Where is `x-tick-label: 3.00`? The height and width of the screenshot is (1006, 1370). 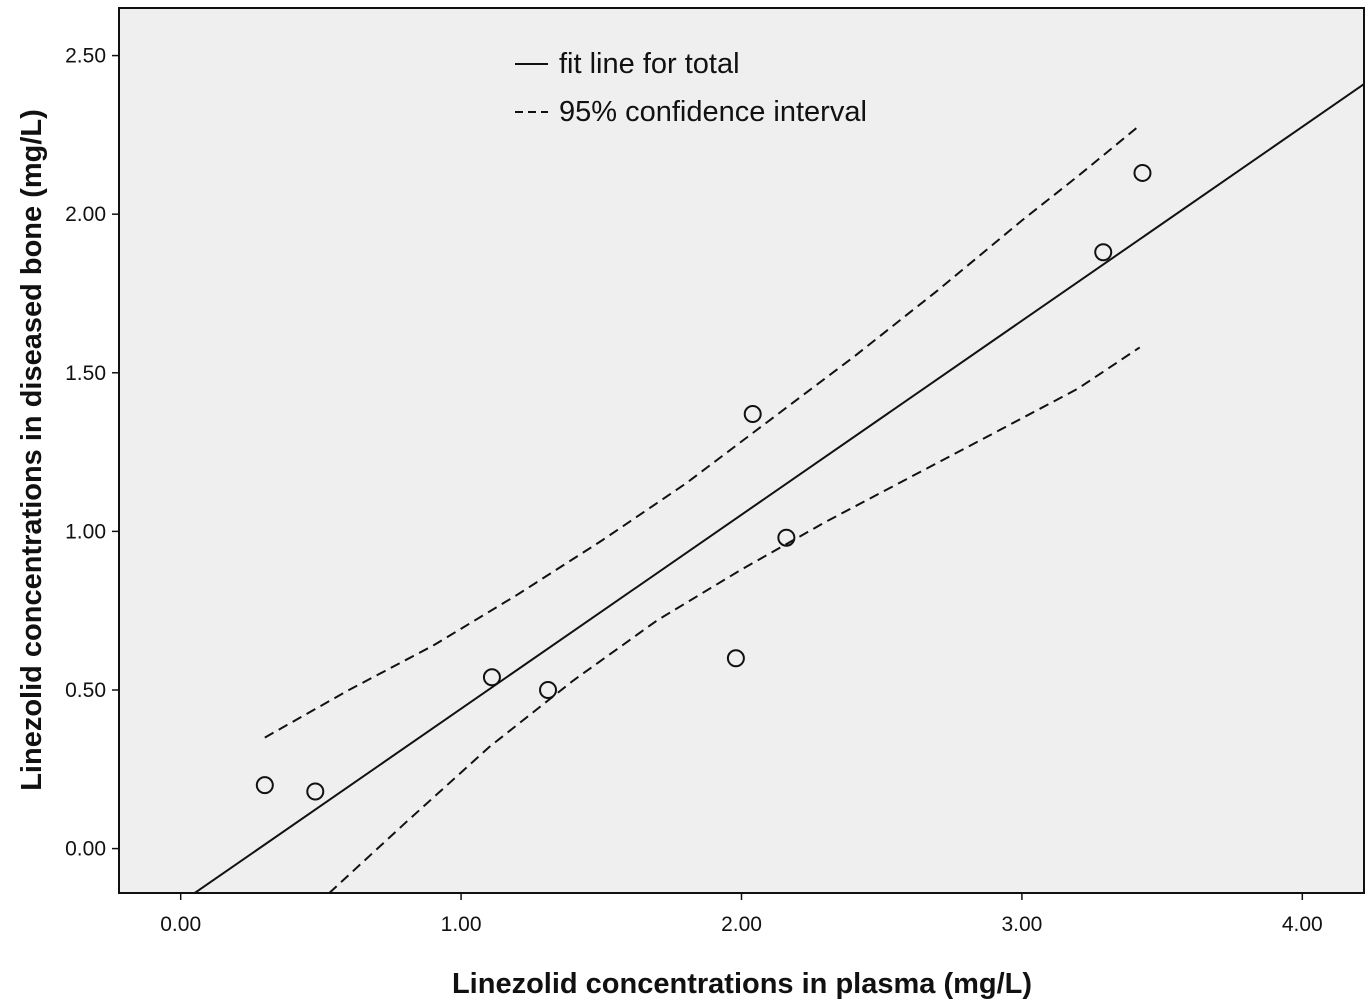
x-tick-label: 3.00 is located at coordinates (1021, 924).